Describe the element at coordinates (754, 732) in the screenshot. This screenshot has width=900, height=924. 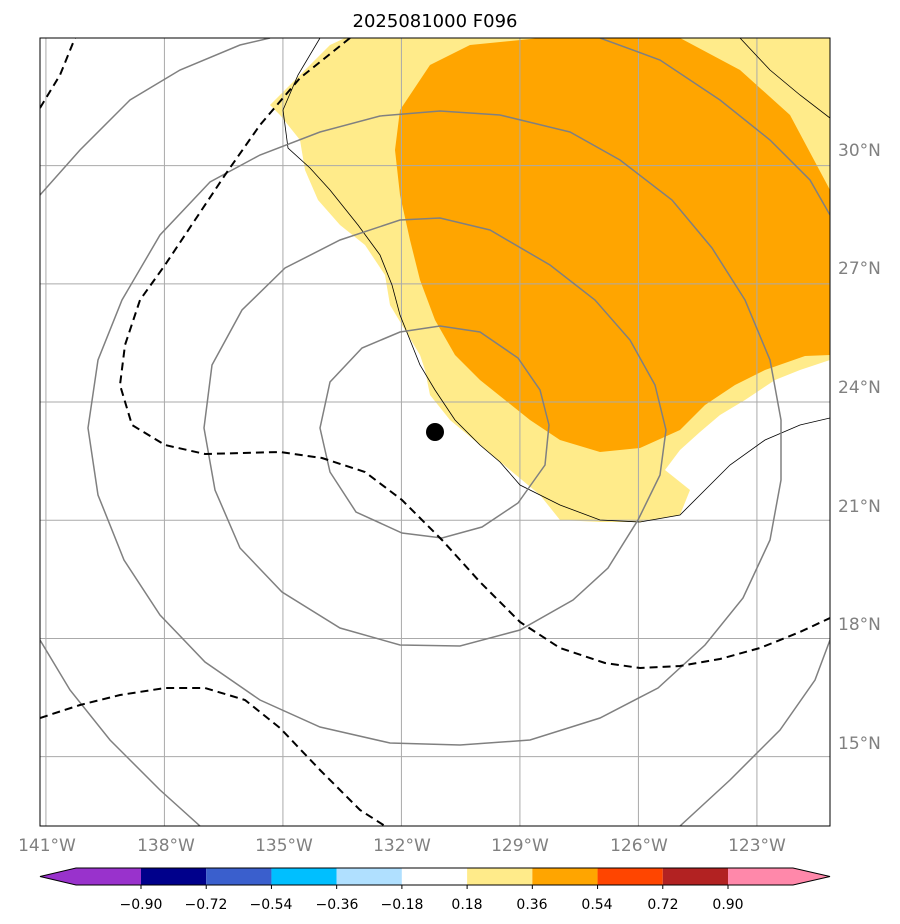
I see `contour-ring-4-bottom` at that location.